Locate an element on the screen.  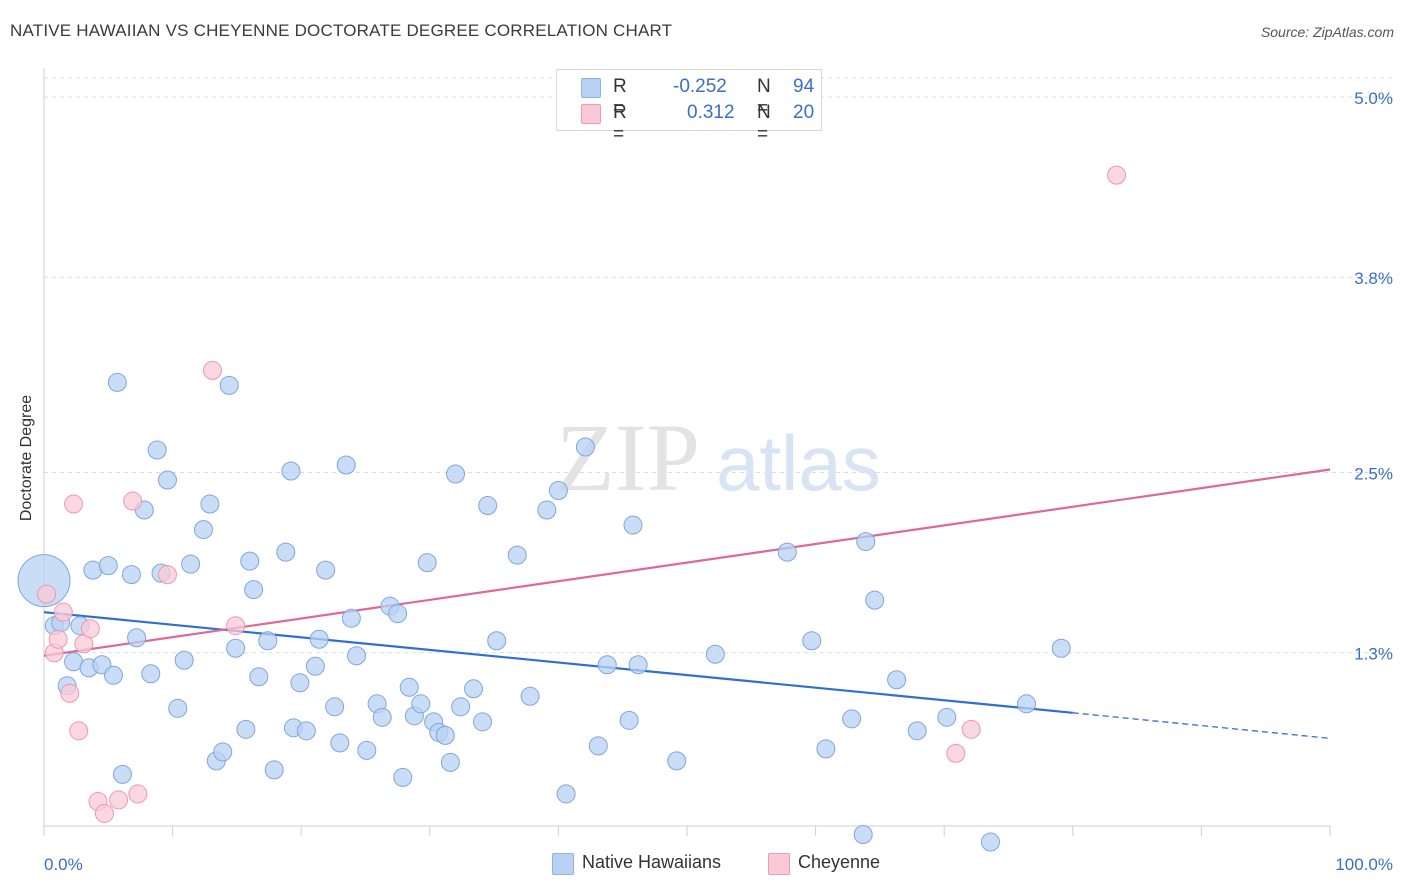
x-tick-label-min: 0.0% is located at coordinates (63, 864).